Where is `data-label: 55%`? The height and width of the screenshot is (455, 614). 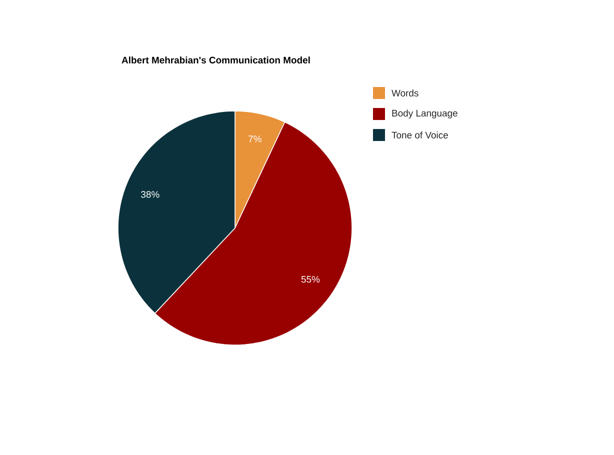
data-label: 55% is located at coordinates (310, 279).